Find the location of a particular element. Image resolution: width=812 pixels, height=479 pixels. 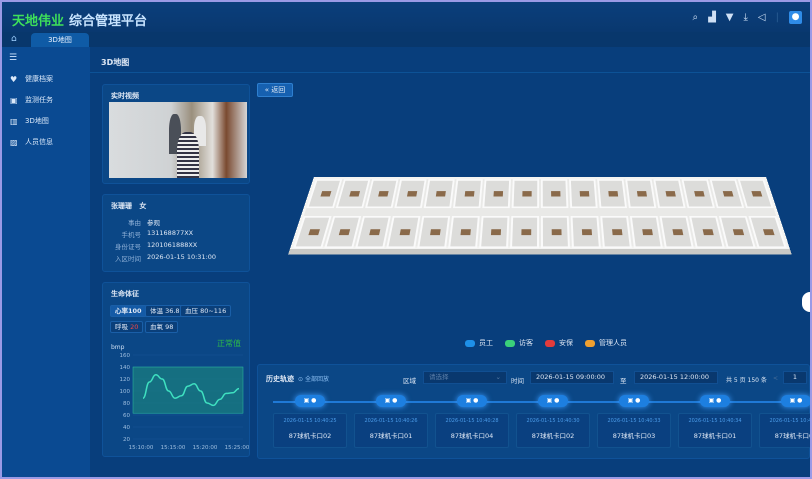

vital-oxygen: 血氧 98 is located at coordinates (162, 327).